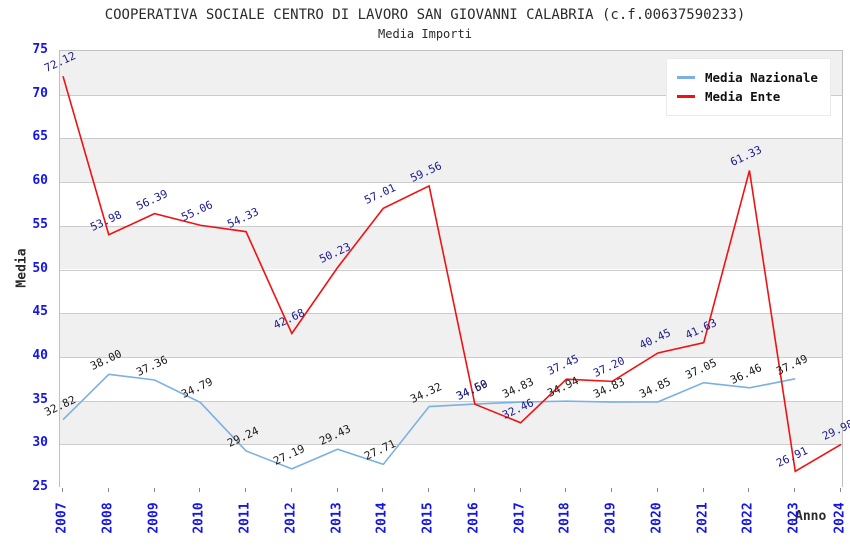 Image resolution: width=850 pixels, height=550 pixels. What do you see at coordinates (565, 518) in the screenshot?
I see `x-tick-label: 2018` at bounding box center [565, 518].